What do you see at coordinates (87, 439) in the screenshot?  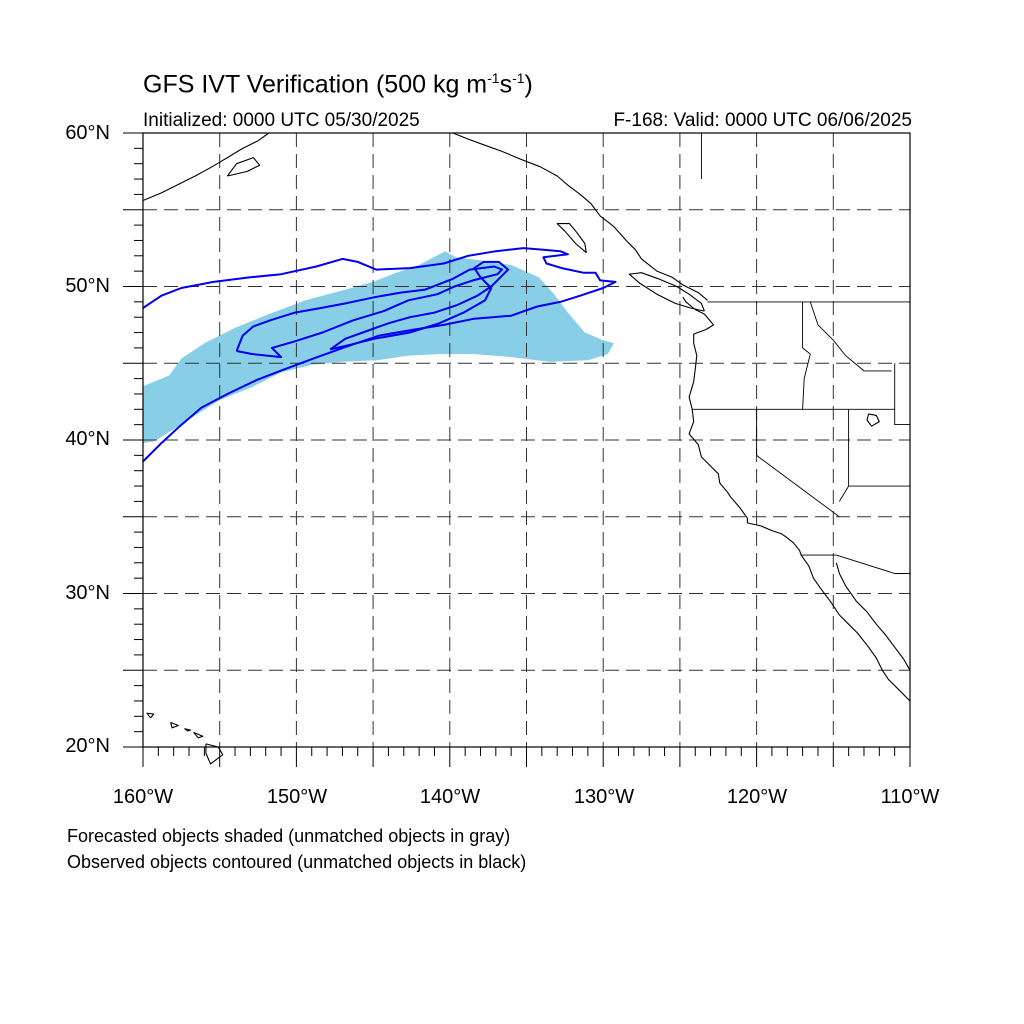 I see `lat-label-40n: 40°N` at bounding box center [87, 439].